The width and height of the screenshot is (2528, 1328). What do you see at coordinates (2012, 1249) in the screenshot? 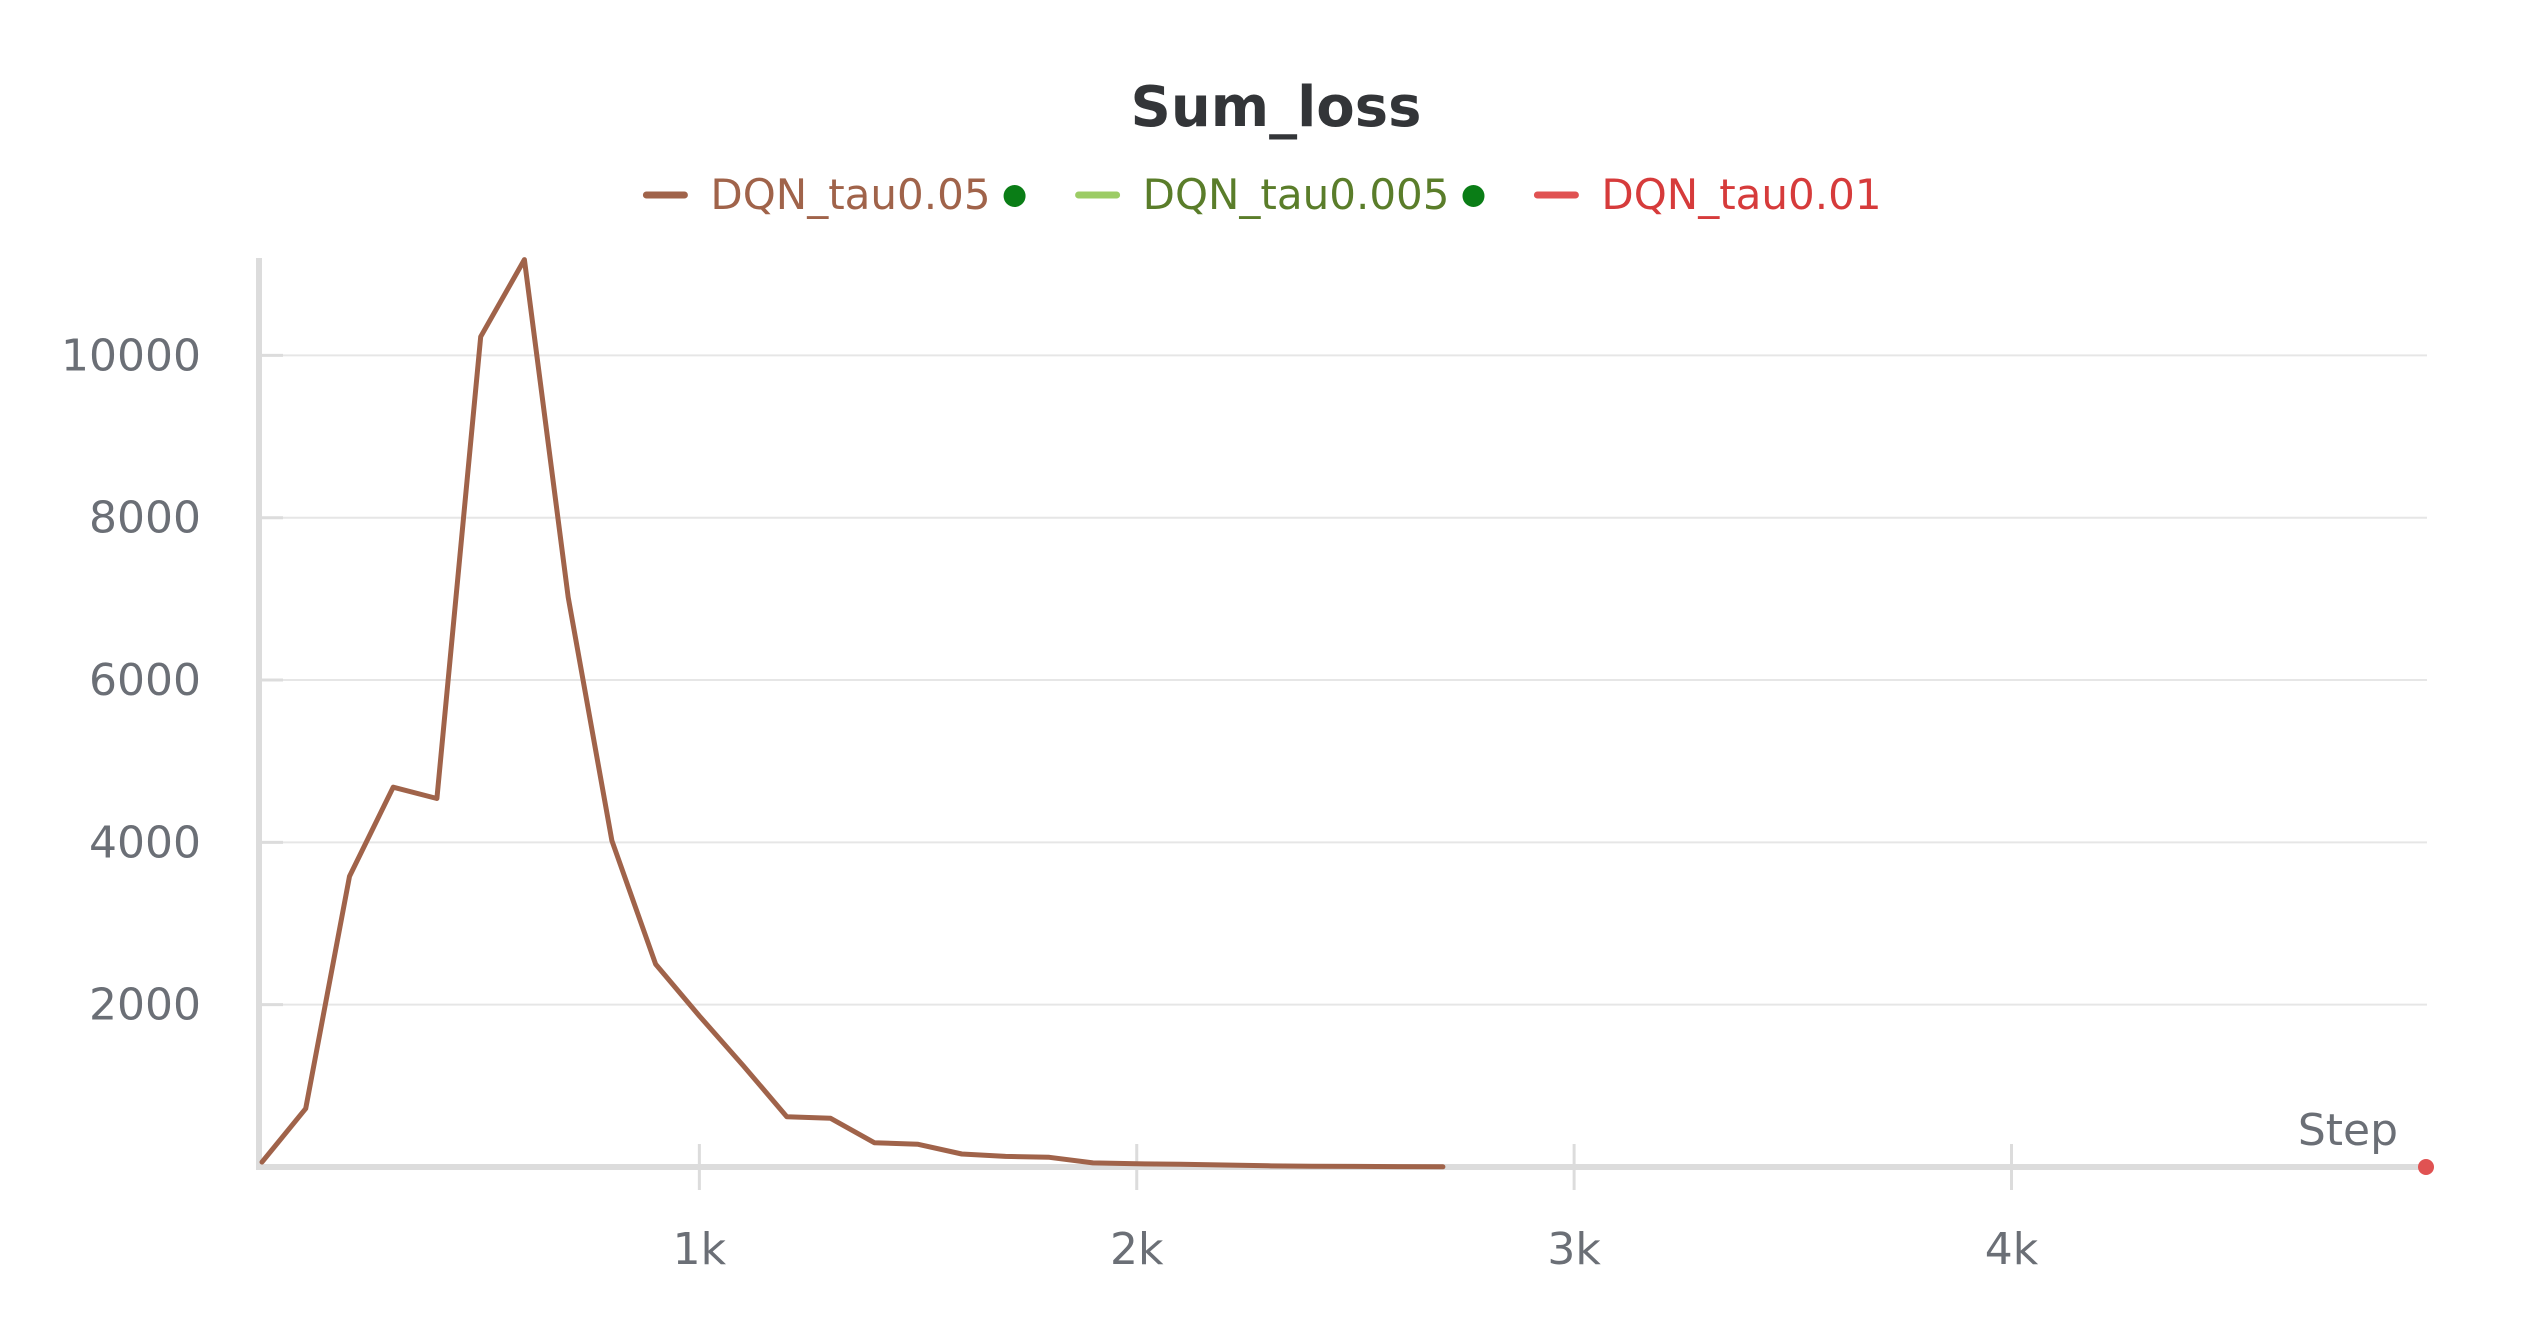
I see `x-tick-label: 4k` at bounding box center [2012, 1249].